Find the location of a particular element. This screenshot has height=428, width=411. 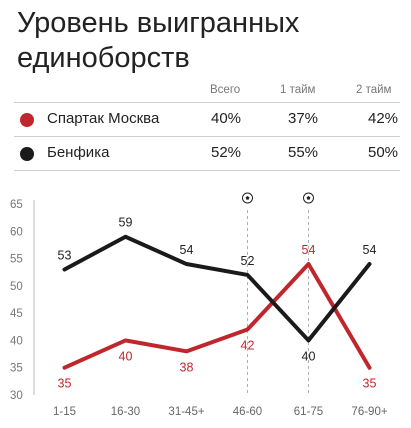

stat-second-half: 42% is located at coordinates (383, 118).